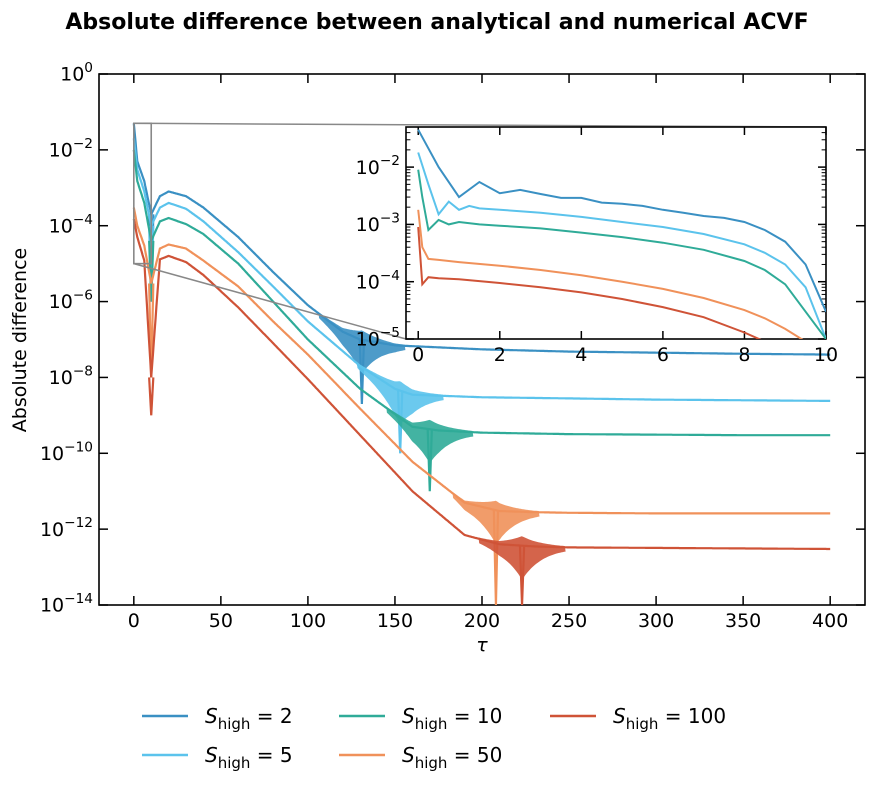  I want to click on inset-x-tick-label: 8, so click(744, 355).